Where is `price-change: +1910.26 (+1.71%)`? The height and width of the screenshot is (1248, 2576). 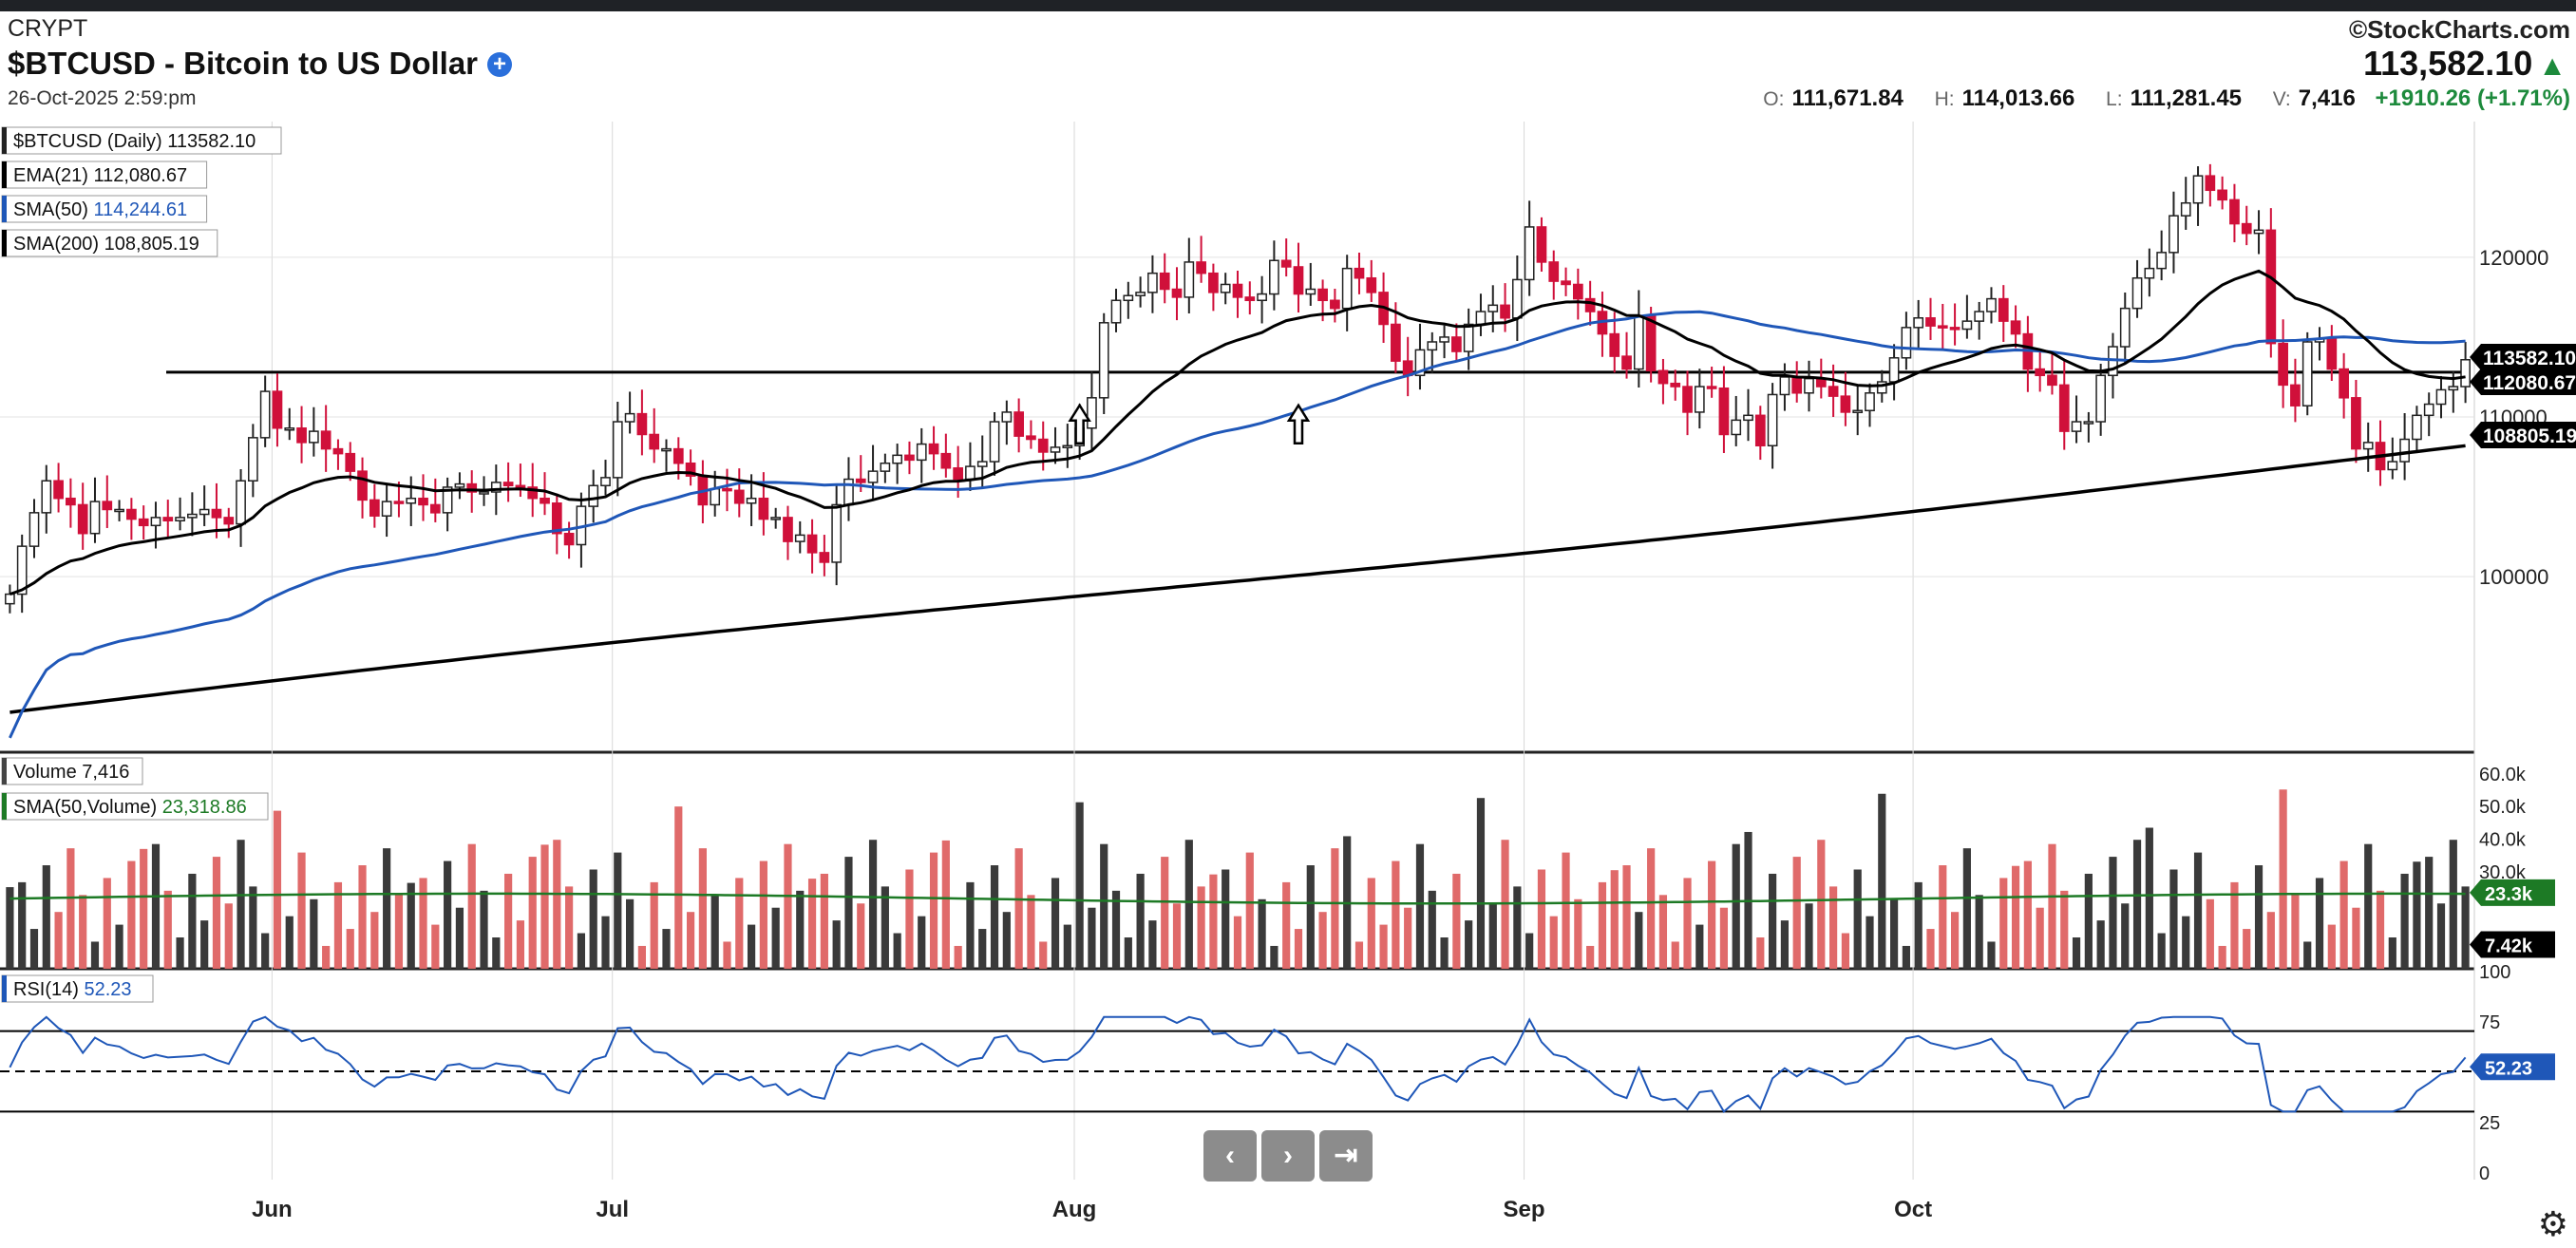 price-change: +1910.26 (+1.71%) is located at coordinates (2473, 98).